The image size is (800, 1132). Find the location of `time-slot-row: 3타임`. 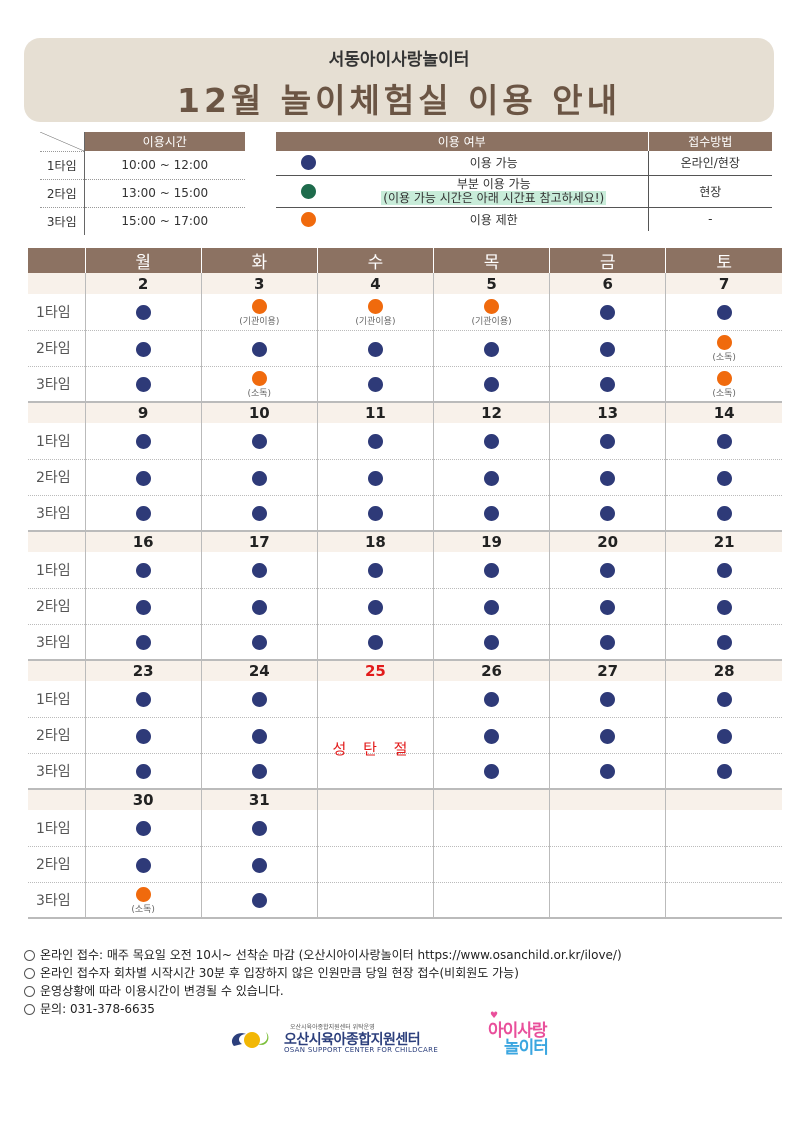

time-slot-row: 3타임 is located at coordinates (405, 513).